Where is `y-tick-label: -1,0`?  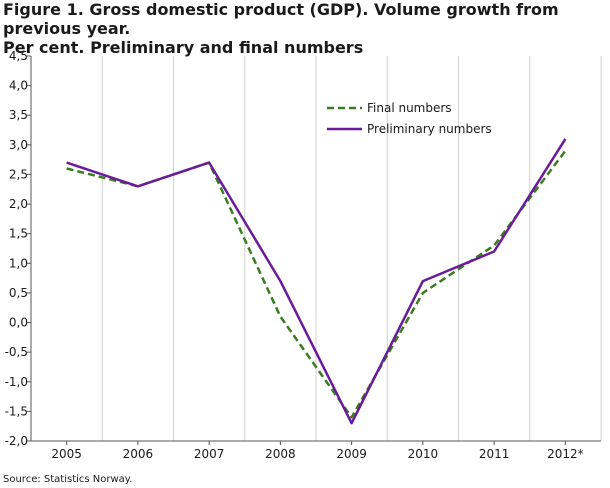
y-tick-label: -1,0 is located at coordinates (16, 382).